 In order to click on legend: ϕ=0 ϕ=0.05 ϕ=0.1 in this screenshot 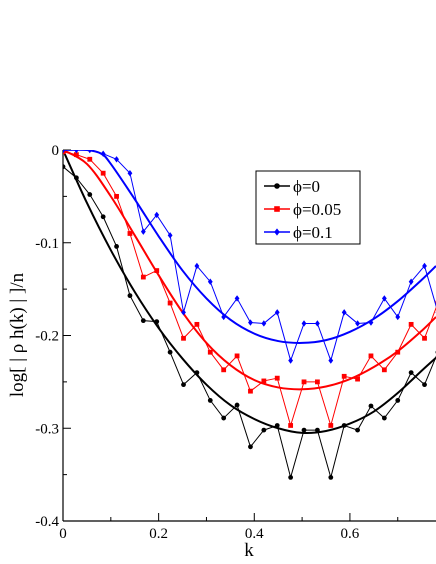, I will do `click(308, 207)`.